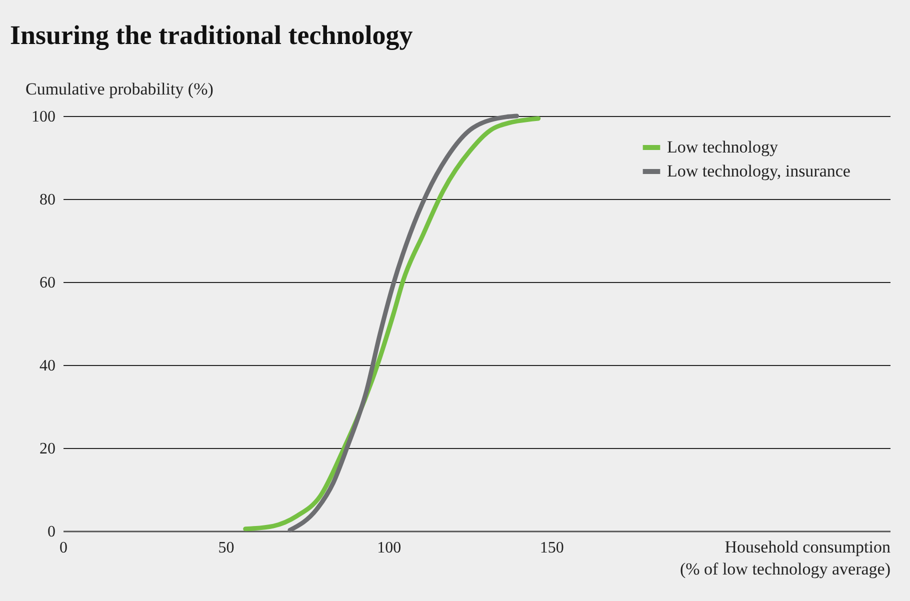 The width and height of the screenshot is (910, 601). Describe the element at coordinates (389, 548) in the screenshot. I see `x-tick-label: 100` at that location.